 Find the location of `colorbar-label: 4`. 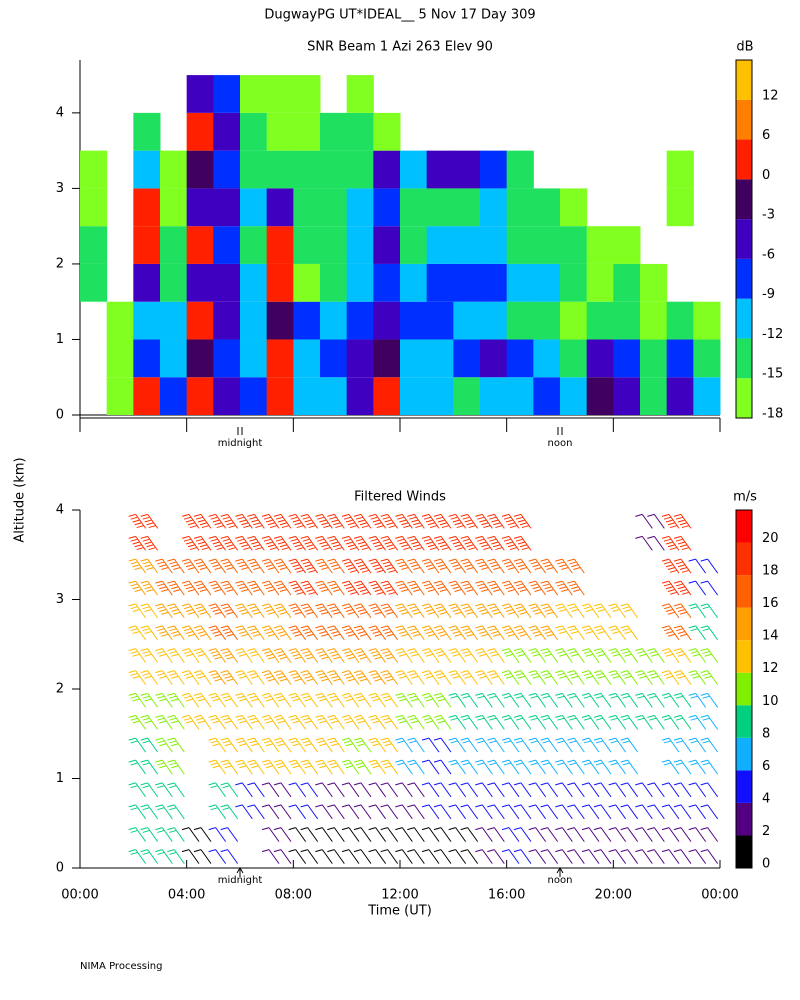

colorbar-label: 4 is located at coordinates (766, 798).